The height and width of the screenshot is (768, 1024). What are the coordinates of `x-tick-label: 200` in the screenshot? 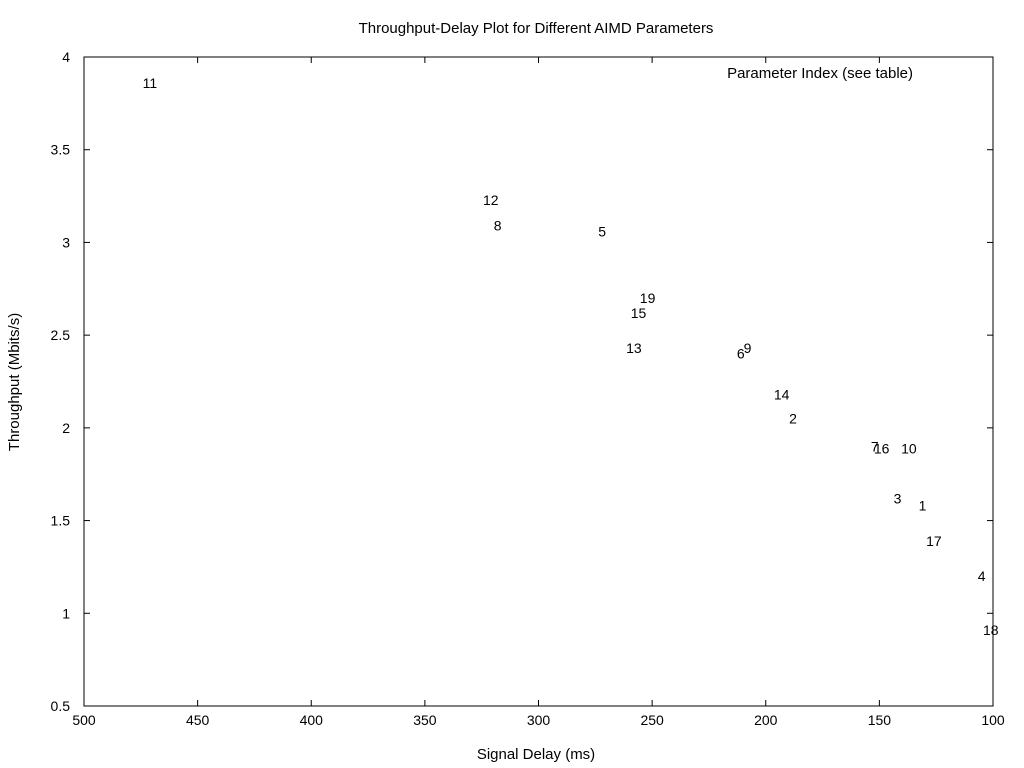 It's located at (766, 720).